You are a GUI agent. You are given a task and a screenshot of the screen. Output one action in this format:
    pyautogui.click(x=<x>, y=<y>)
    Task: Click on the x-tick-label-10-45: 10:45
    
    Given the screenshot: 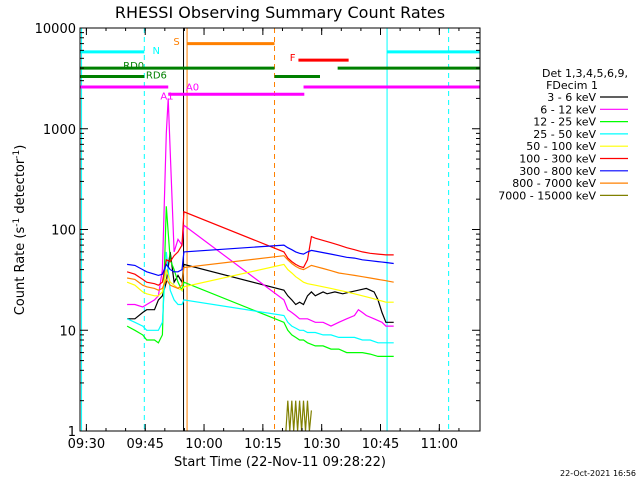 What is the action you would take?
    pyautogui.click(x=380, y=444)
    